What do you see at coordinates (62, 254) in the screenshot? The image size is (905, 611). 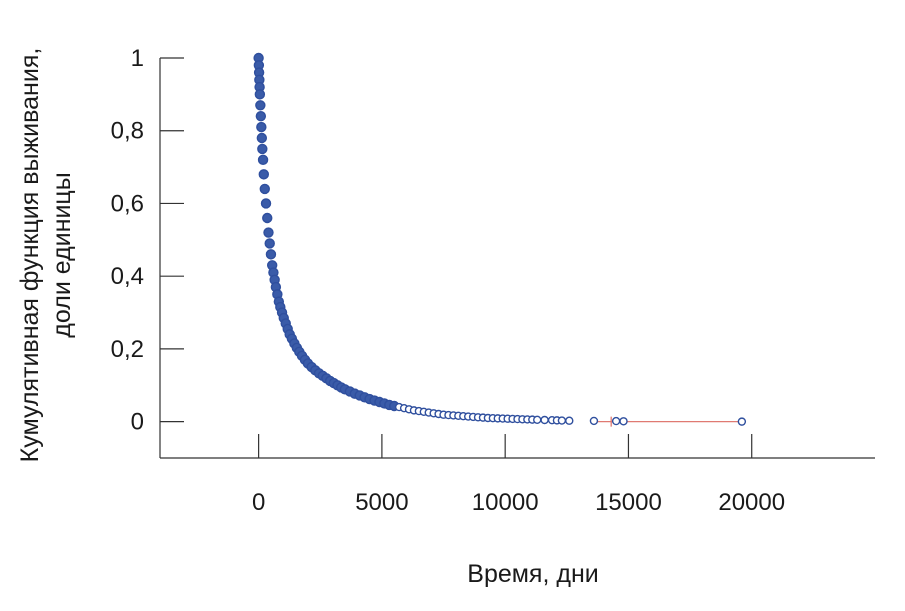 I see `y-axis-title-line-2: доли единицы` at bounding box center [62, 254].